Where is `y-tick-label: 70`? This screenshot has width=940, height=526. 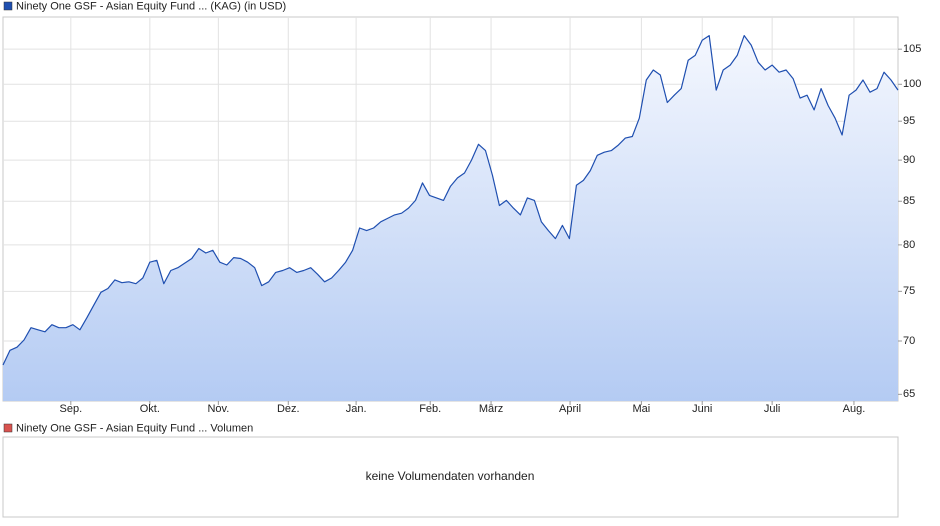 y-tick-label: 70 is located at coordinates (909, 341).